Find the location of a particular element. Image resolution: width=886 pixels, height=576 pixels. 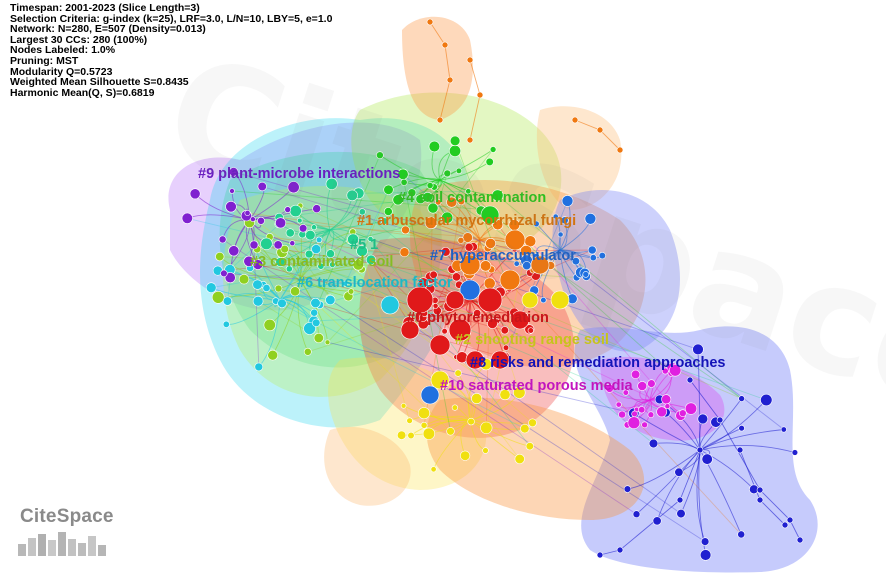

info-timespan: Timespan: 2001-2023 (Slice Length=3) is located at coordinates (105, 8).